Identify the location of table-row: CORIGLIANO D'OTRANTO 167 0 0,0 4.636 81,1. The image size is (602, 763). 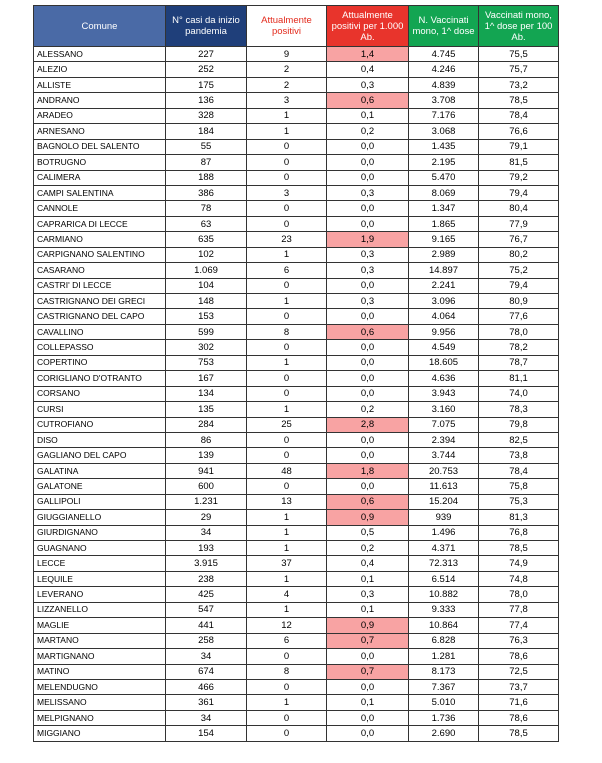
(296, 378).